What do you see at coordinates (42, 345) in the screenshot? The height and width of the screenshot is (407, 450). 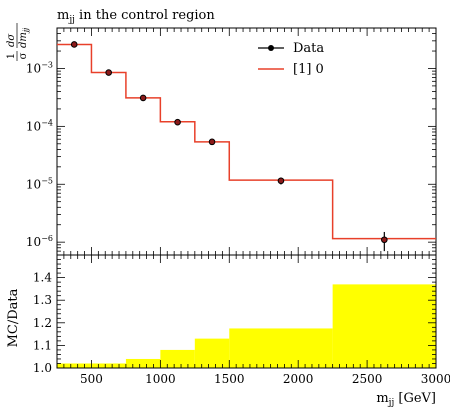 I see `ratio-y-tick-label-1.1: 1.1` at bounding box center [42, 345].